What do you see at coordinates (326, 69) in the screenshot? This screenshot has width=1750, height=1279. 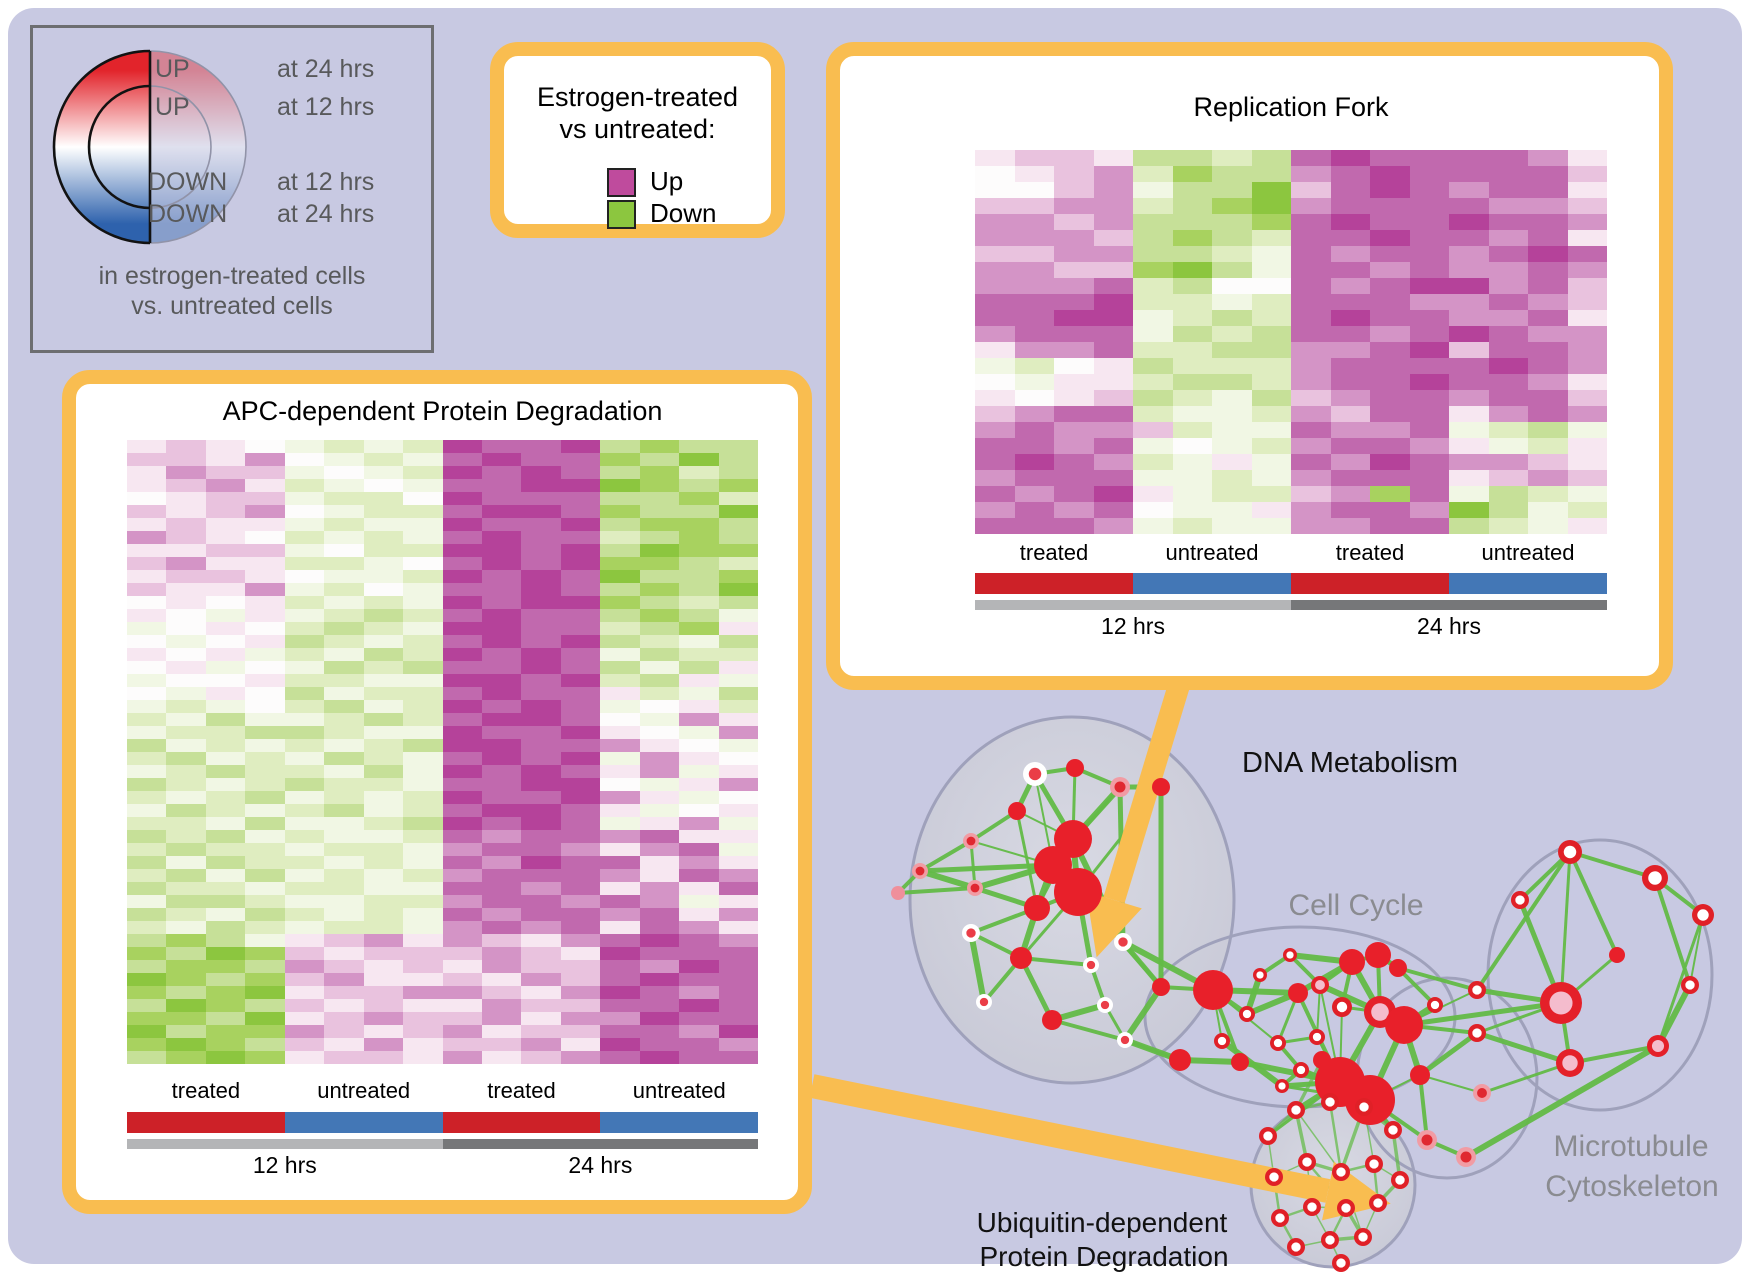 I see `ring-time-24-outer: at 24 hrs` at bounding box center [326, 69].